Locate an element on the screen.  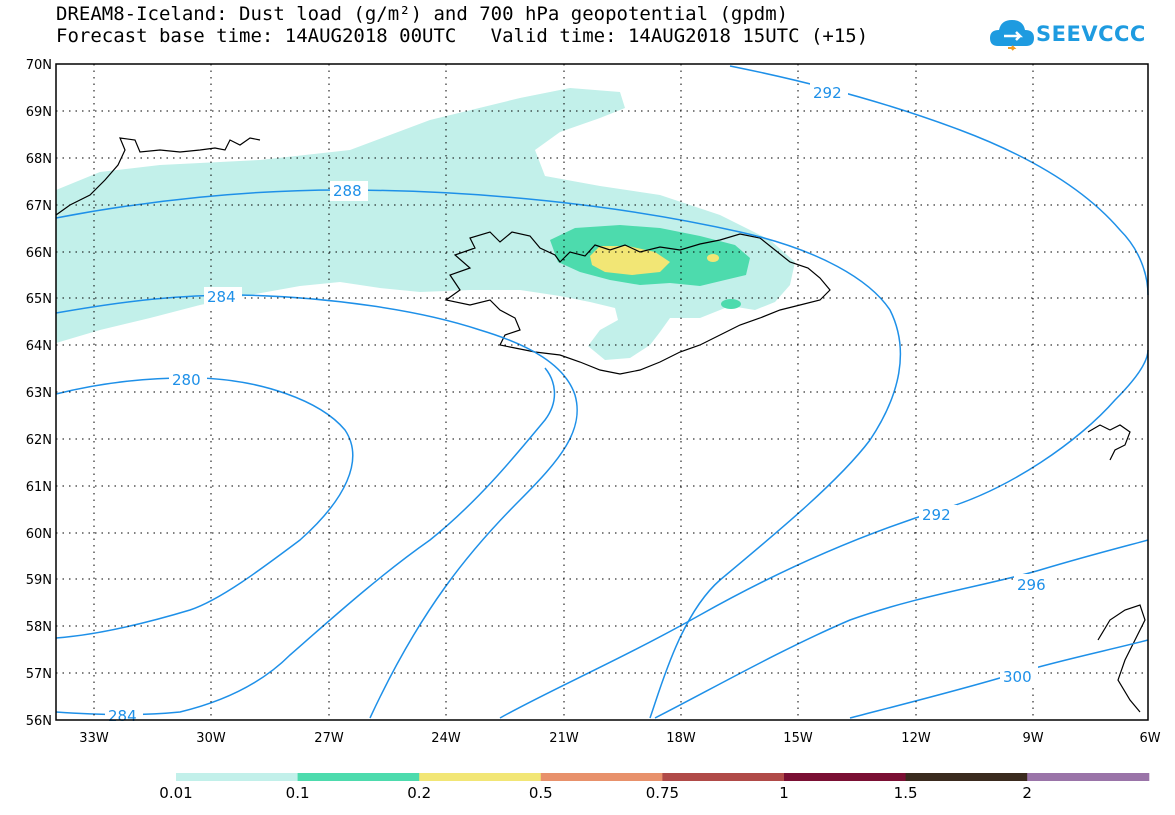
longitude-axis: 33W 30W 27W 24W 21W 18W 15W 12W 9W 6W is located at coordinates (619, 738).